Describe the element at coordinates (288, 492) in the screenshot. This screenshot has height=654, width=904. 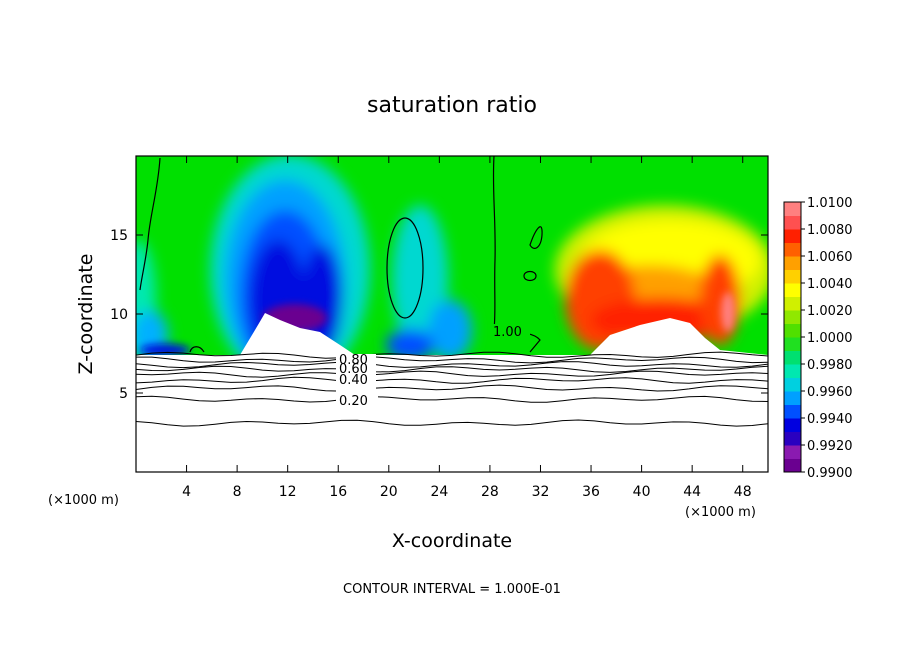
I see `x-tick-label: 12` at that location.